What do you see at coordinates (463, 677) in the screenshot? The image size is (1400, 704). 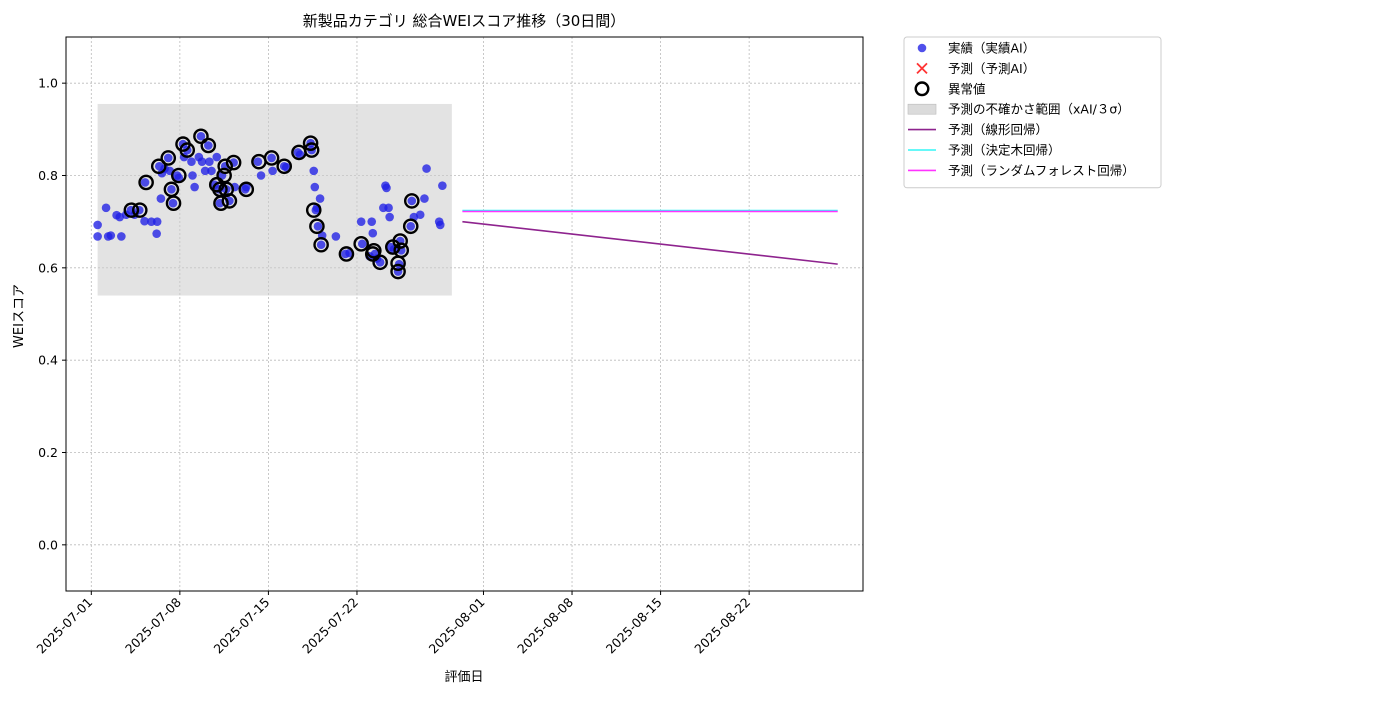 I see `x-axis-label: 評価日` at bounding box center [463, 677].